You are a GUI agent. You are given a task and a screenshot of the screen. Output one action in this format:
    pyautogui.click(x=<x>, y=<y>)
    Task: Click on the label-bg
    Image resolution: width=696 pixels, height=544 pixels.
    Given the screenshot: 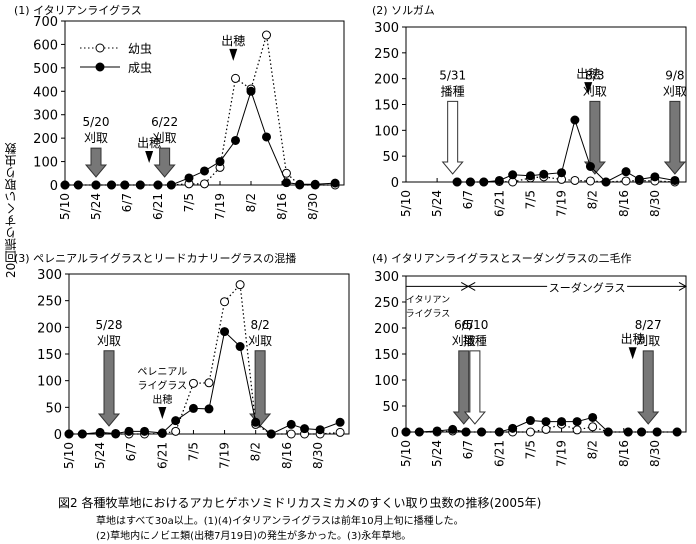 What is the action you would take?
    pyautogui.click(x=587, y=286)
    